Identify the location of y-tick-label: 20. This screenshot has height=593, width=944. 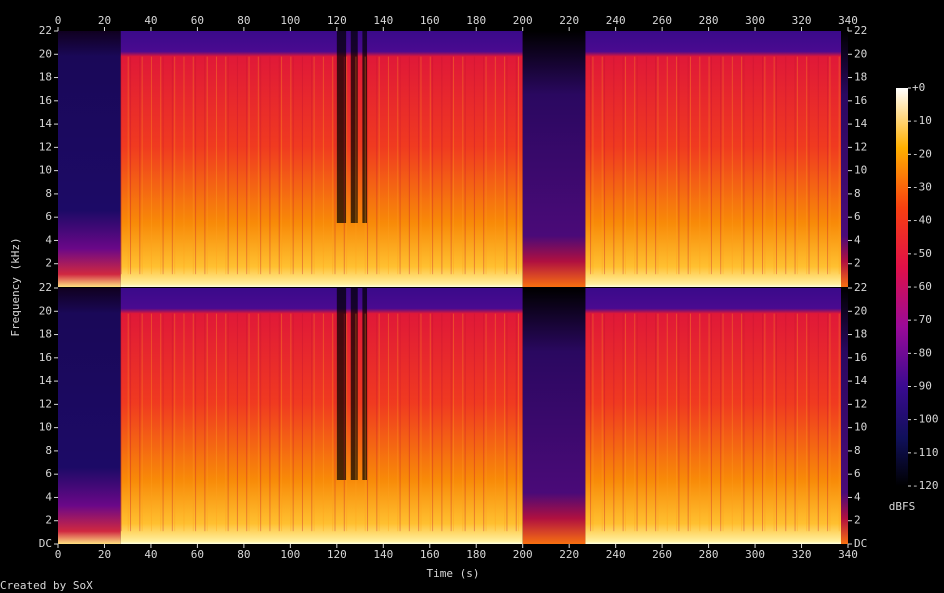
(45, 310).